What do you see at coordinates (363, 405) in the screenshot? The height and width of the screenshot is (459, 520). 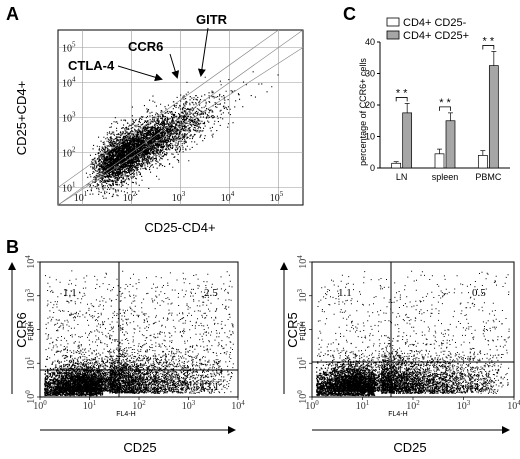 I see `flow-x-tick-label: 10¹` at bounding box center [363, 405].